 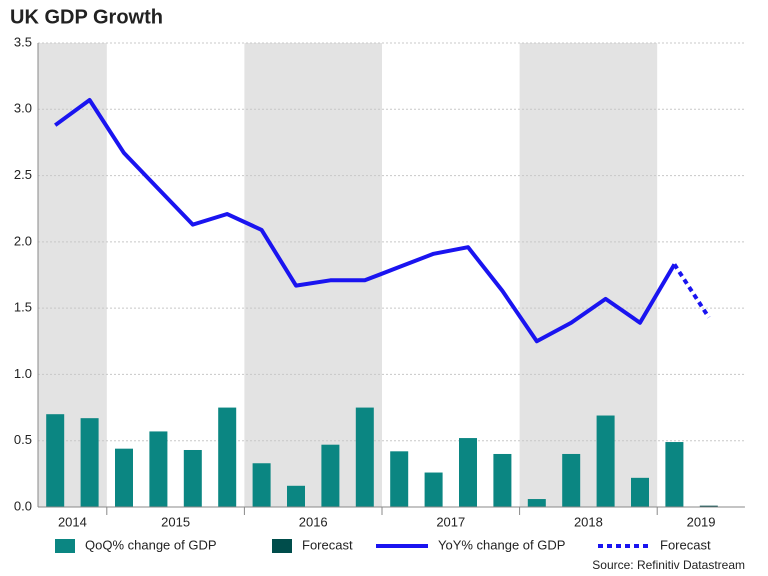 I want to click on source-note: Source: Refinitiv Datastream, so click(x=668, y=565).